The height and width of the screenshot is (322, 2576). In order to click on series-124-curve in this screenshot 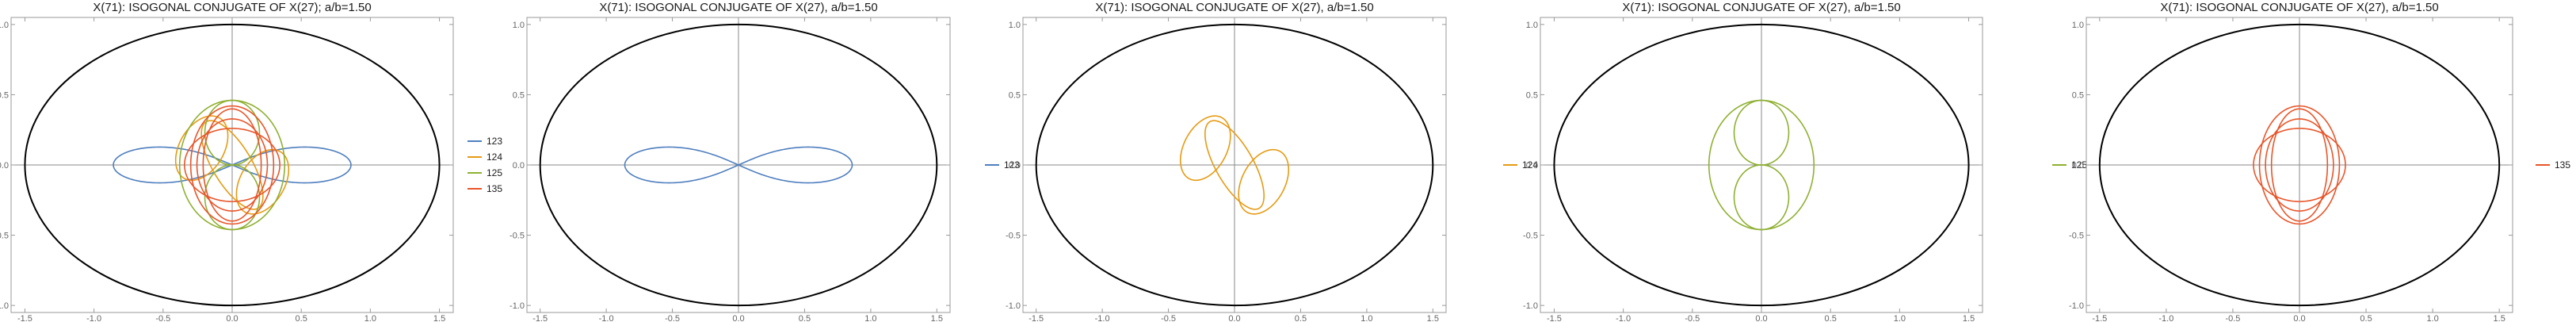, I will do `click(1234, 165)`.